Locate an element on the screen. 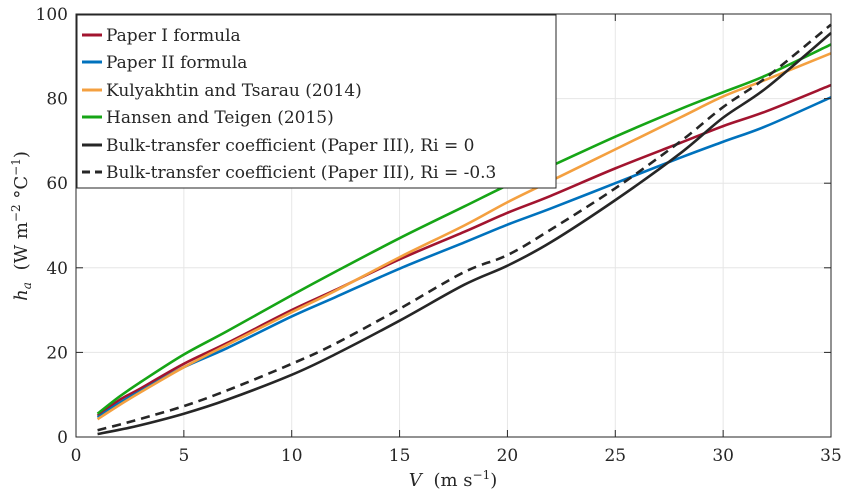  x-tick-label: 25 is located at coordinates (615, 456).